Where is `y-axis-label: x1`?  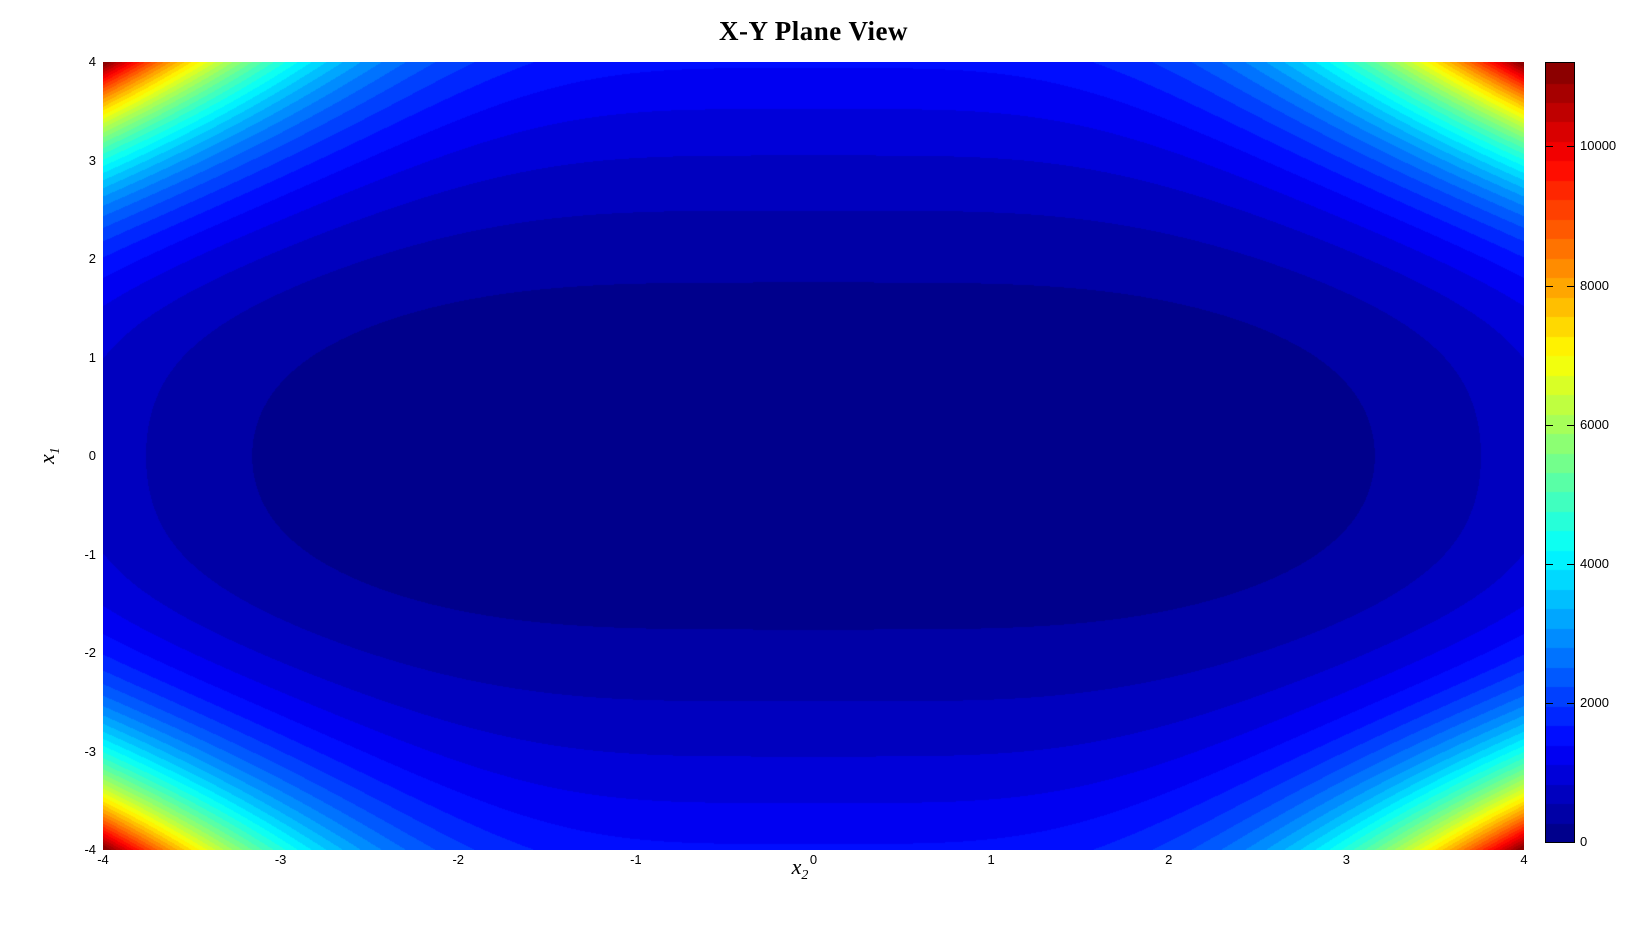
y-axis-label: x1 is located at coordinates (49, 455).